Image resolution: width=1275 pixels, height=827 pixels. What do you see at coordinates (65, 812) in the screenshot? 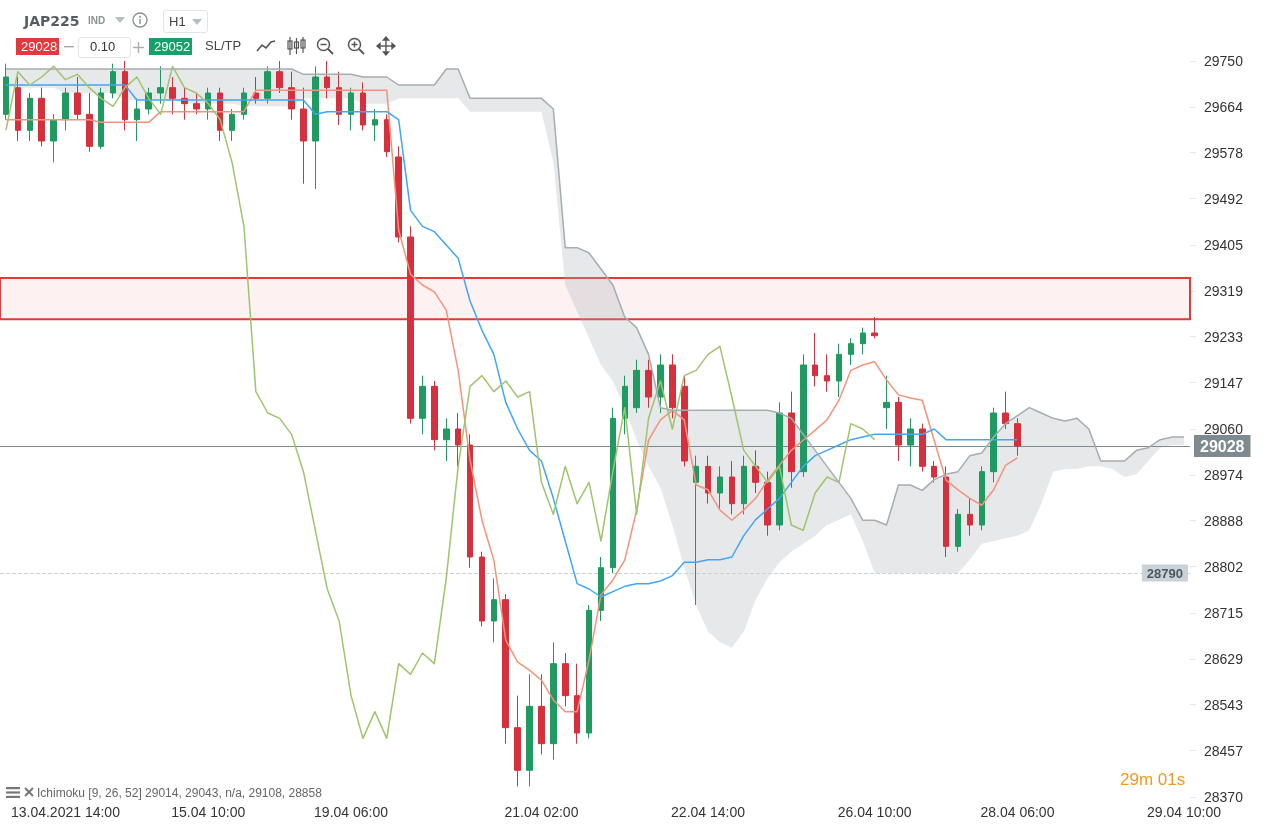
I see `x-tick-label: 13.04.2021 14:00` at bounding box center [65, 812].